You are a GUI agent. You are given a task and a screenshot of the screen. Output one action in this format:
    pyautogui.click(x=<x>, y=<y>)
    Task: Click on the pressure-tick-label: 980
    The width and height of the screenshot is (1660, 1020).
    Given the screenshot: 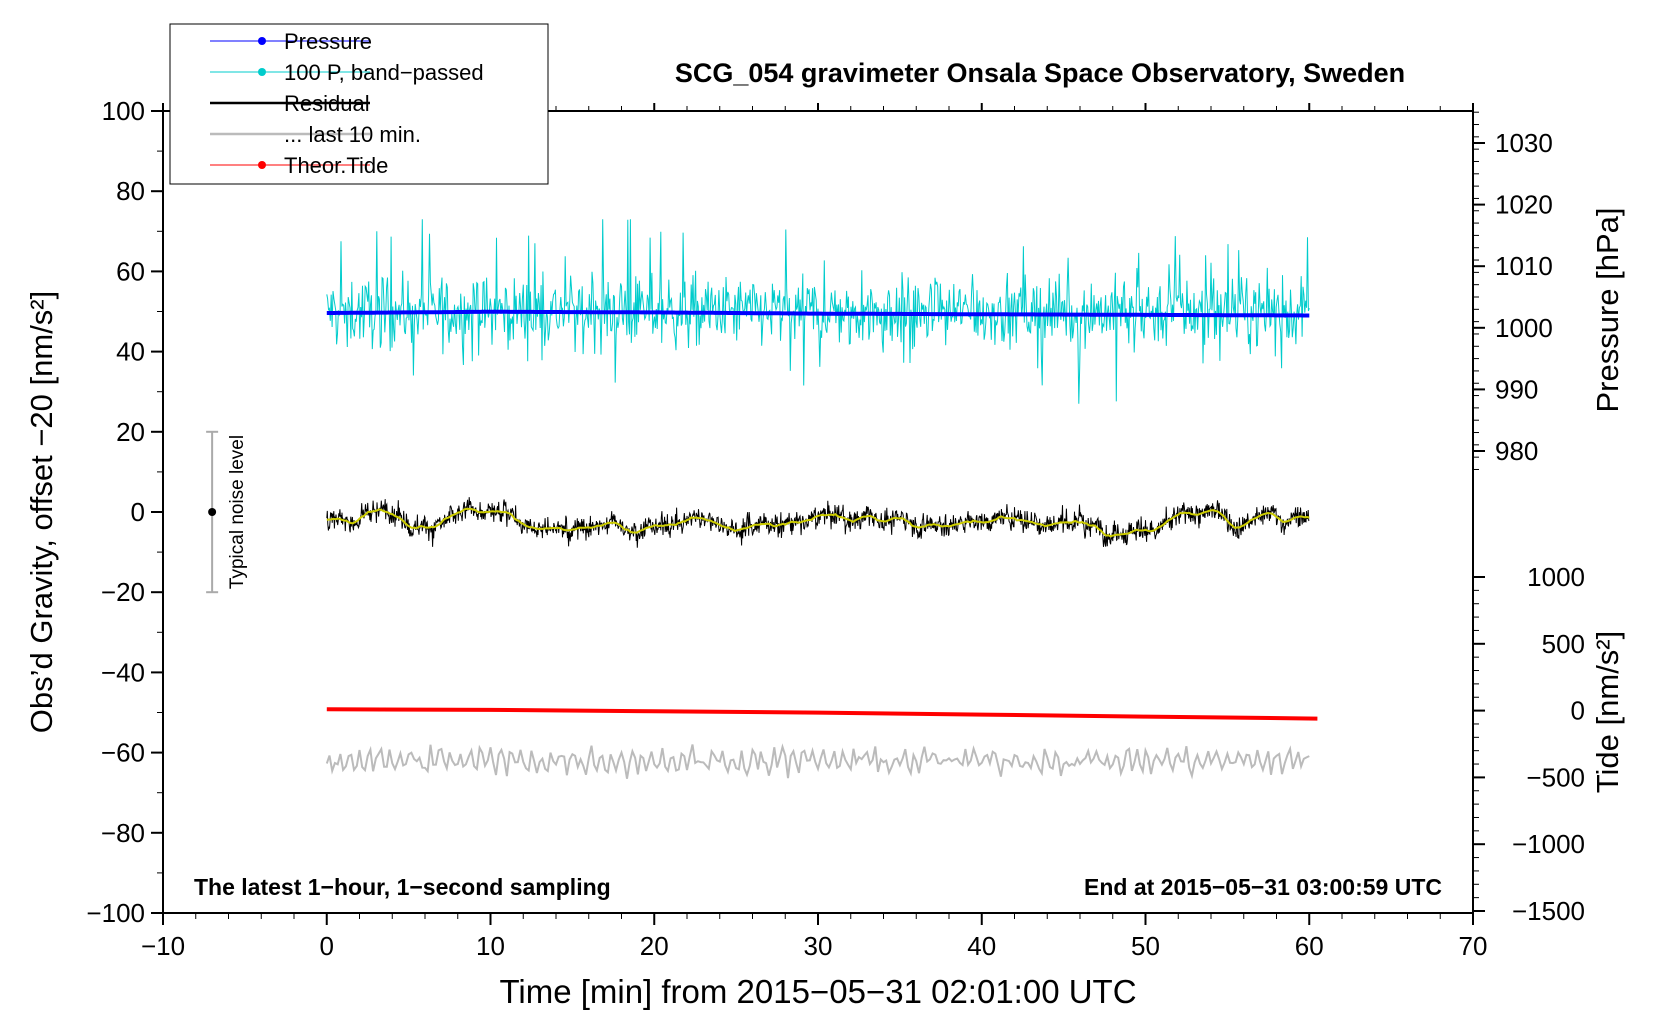 What is the action you would take?
    pyautogui.click(x=1516, y=451)
    